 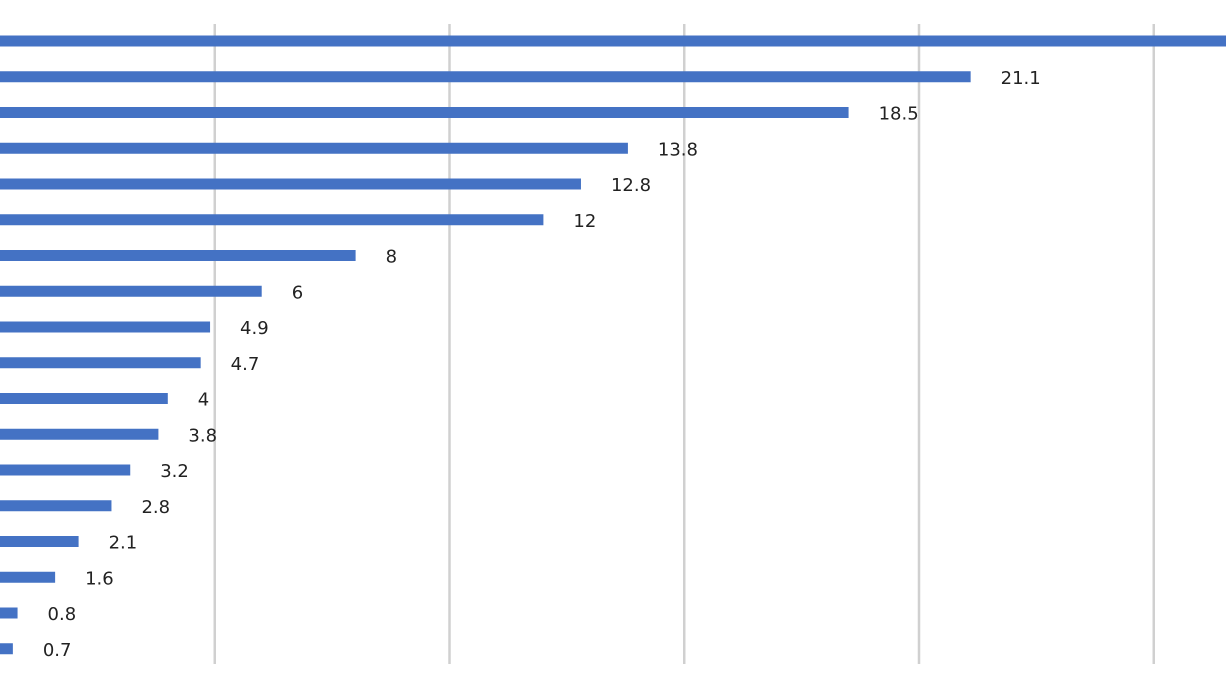 What do you see at coordinates (613, 41) in the screenshot?
I see `bar-top-clipped` at bounding box center [613, 41].